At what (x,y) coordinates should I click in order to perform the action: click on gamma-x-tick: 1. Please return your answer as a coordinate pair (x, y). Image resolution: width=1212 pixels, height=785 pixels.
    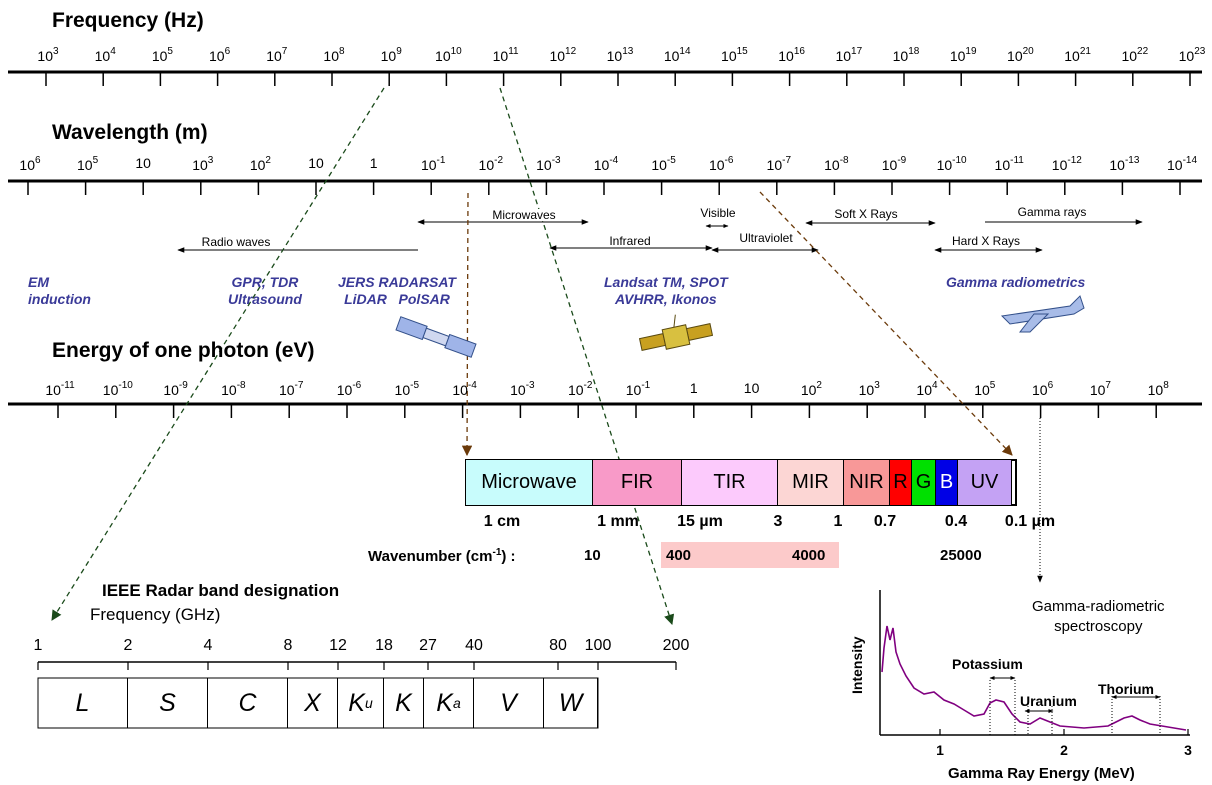
    Looking at the image, I should click on (940, 750).